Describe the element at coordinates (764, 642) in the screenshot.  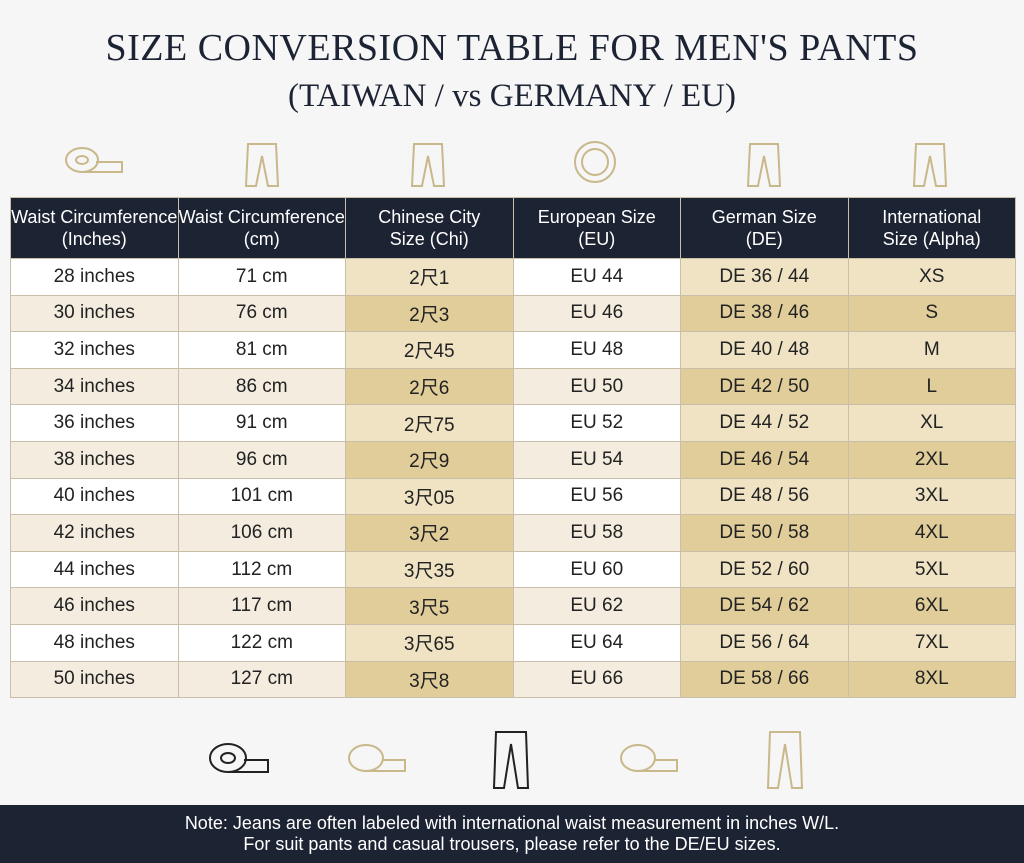
I see `table-cell: DE 56 / 64` at that location.